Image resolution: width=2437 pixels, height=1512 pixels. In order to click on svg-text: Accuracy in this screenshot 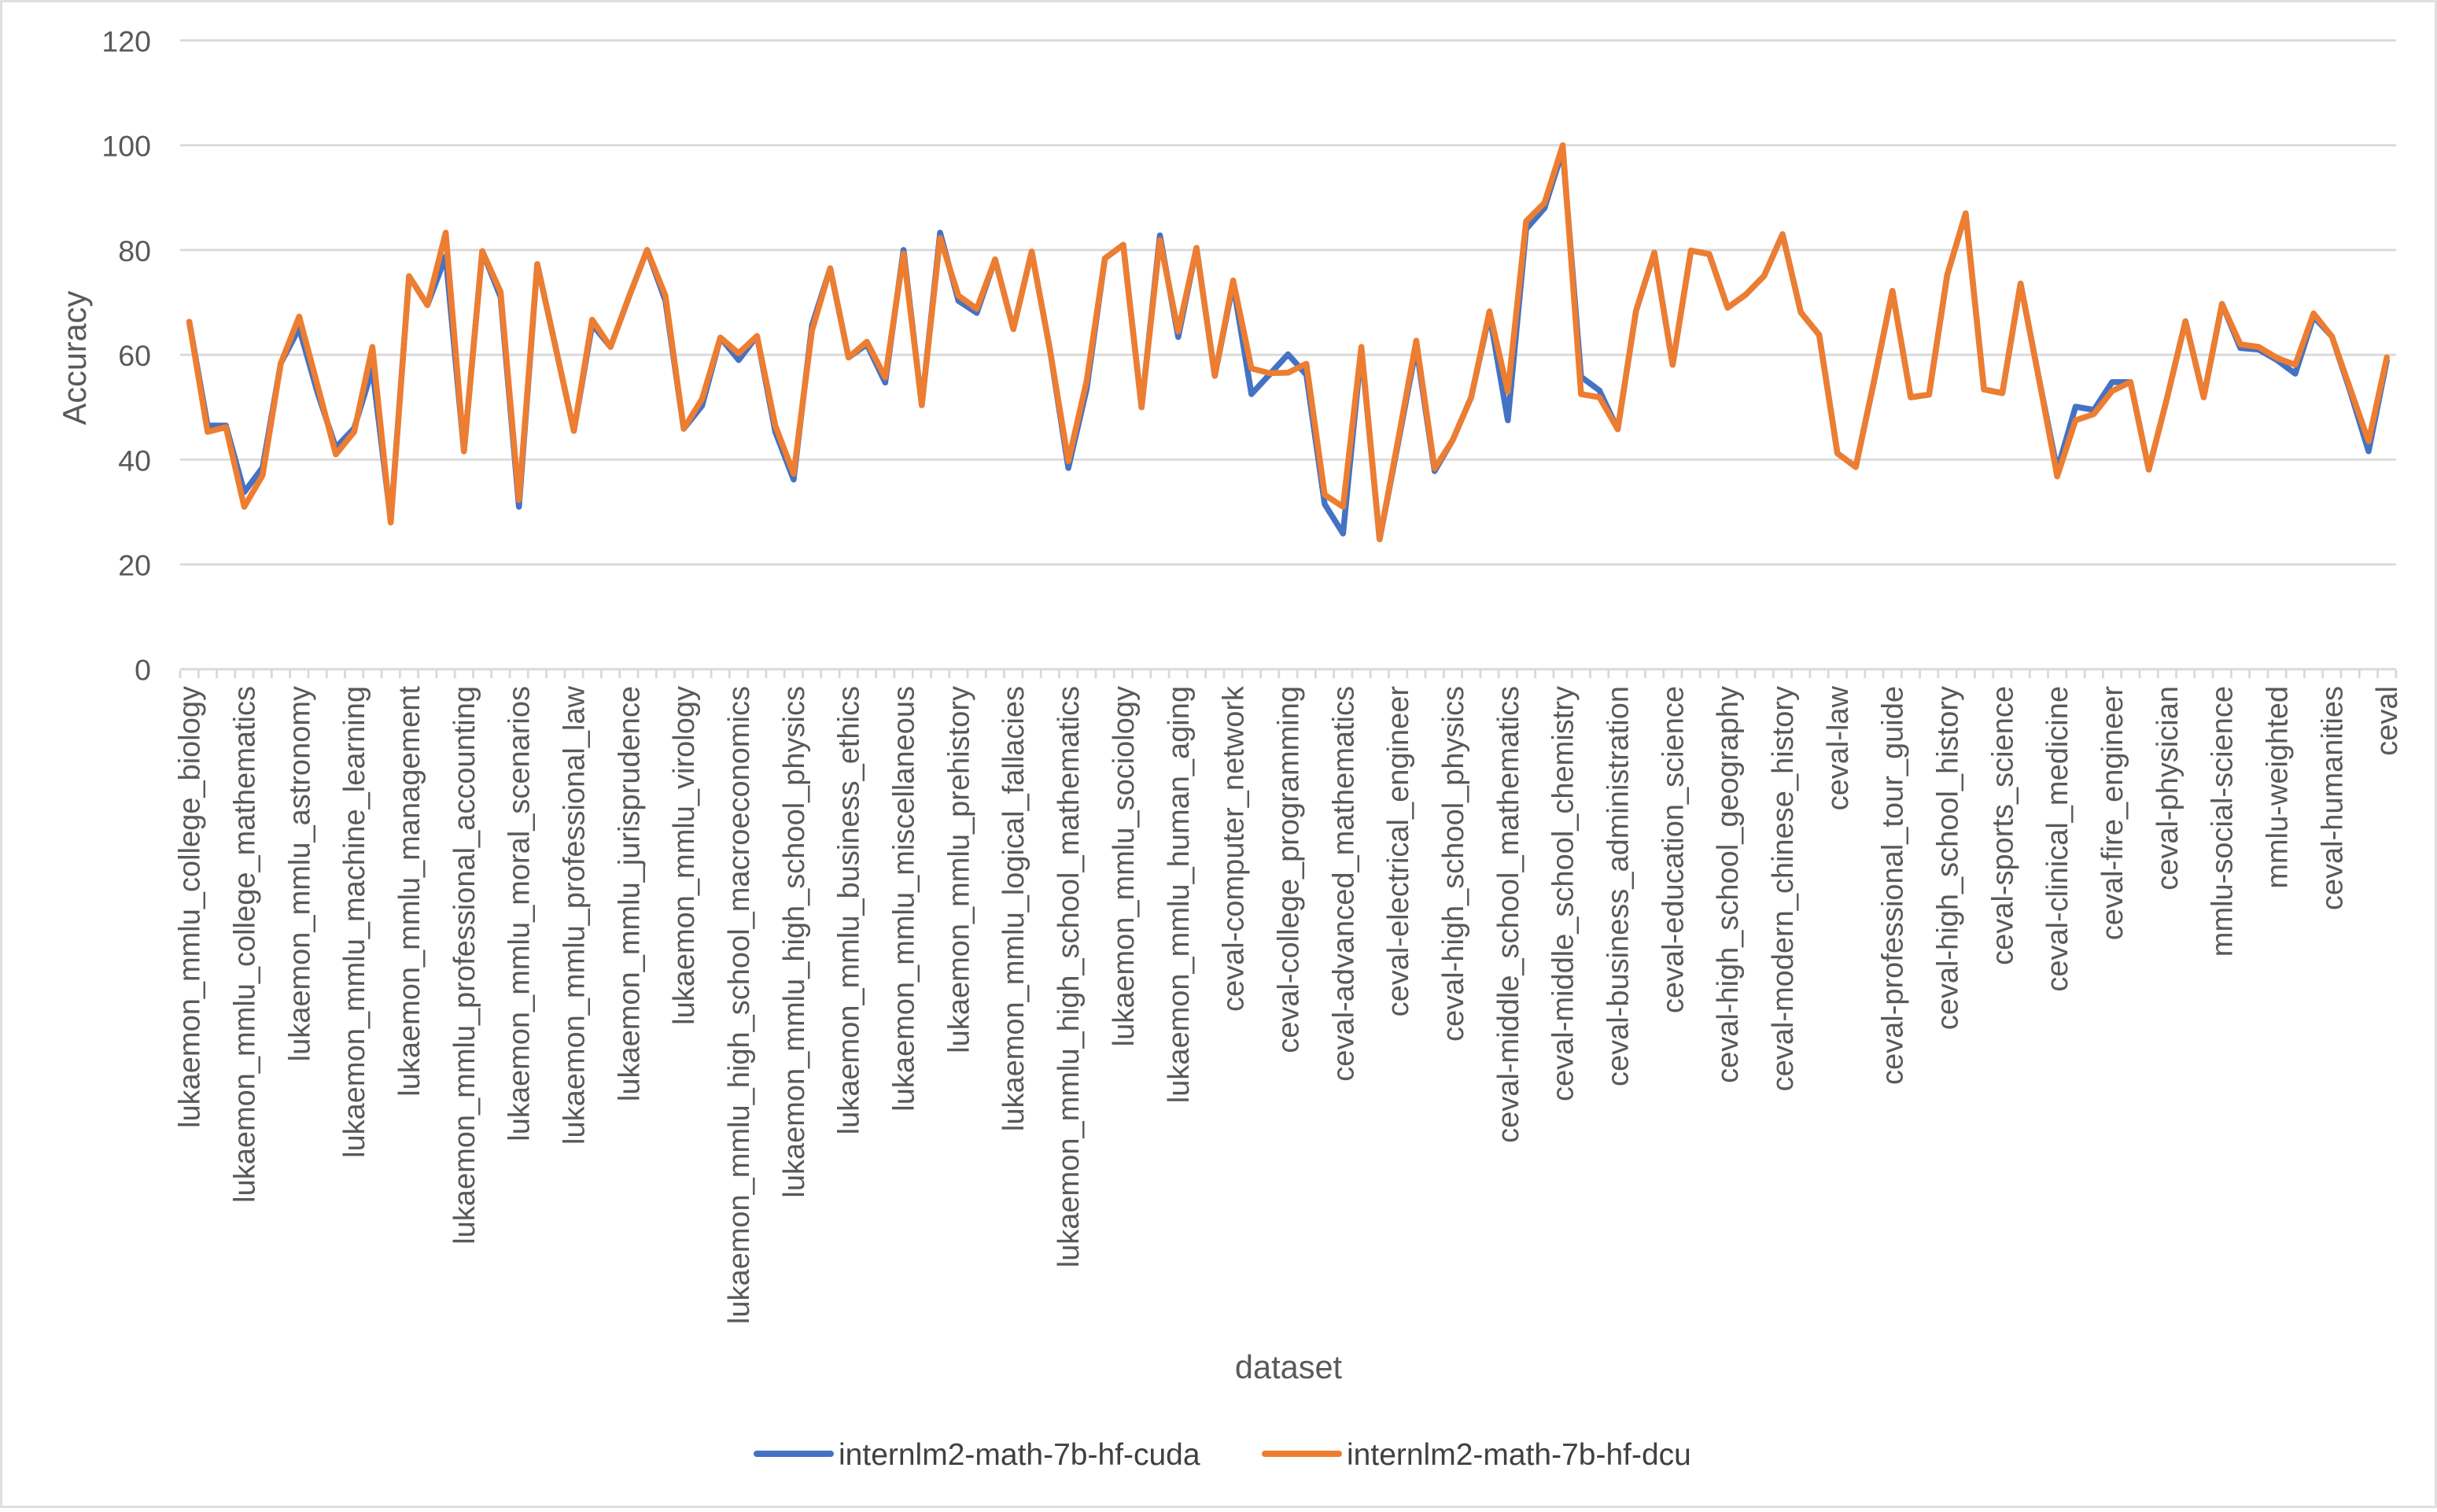, I will do `click(75, 357)`.